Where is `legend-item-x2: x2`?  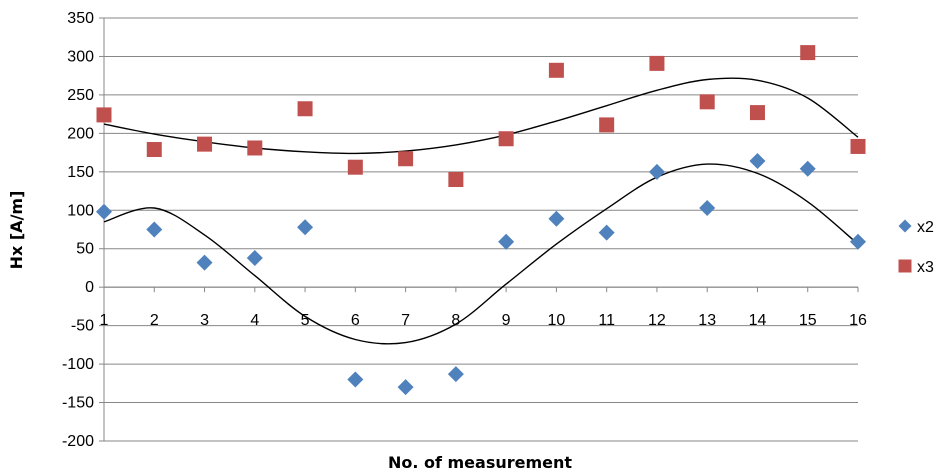
legend-item-x2: x2 is located at coordinates (916, 227).